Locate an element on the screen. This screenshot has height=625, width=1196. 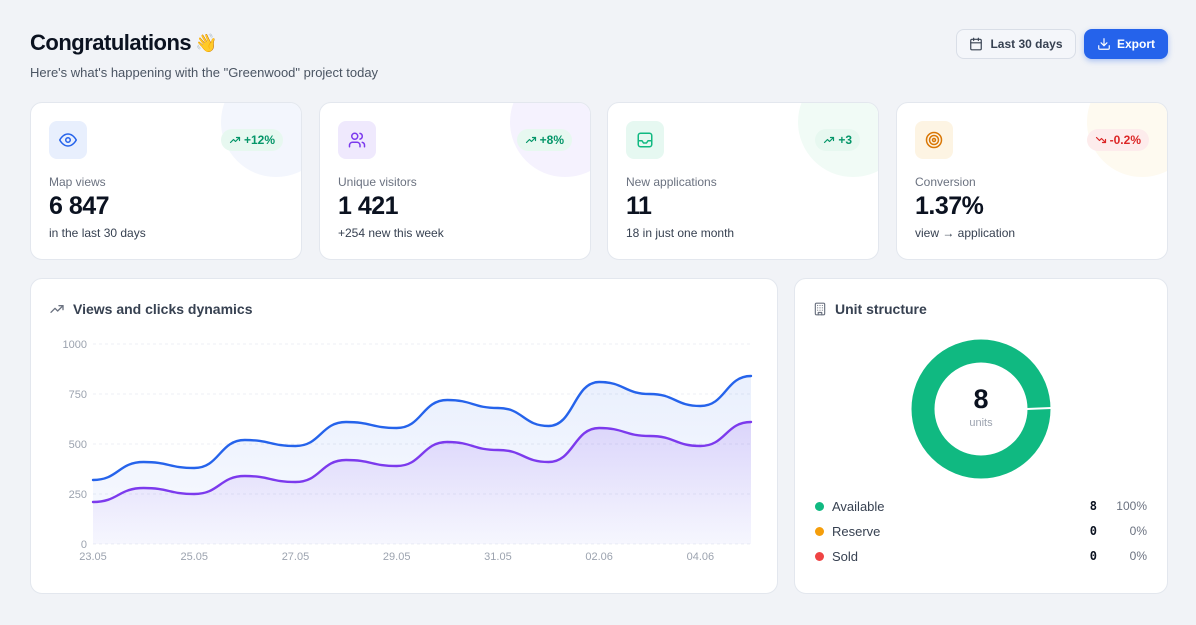
x-tick-label: 27.05 is located at coordinates (296, 557).